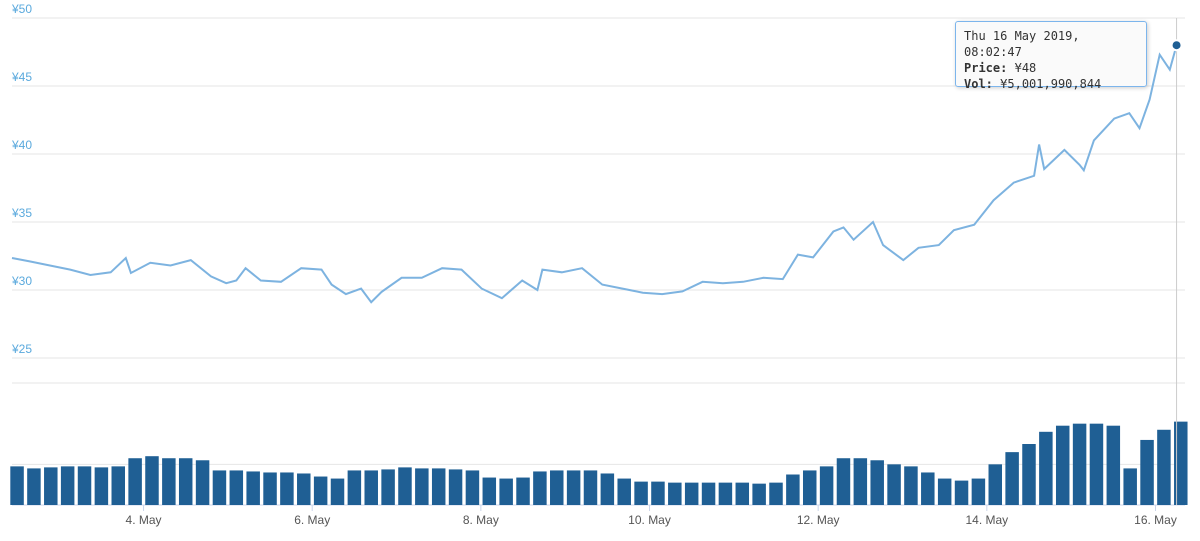 The image size is (1200, 541). What do you see at coordinates (1025, 68) in the screenshot?
I see `tooltip-value: ¥48` at bounding box center [1025, 68].